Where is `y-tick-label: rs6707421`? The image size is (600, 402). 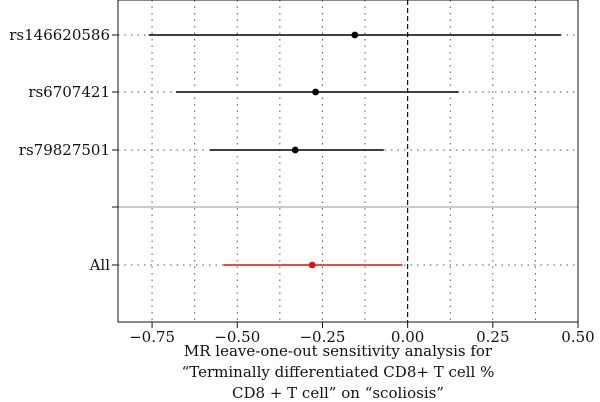 y-tick-label: rs6707421 is located at coordinates (69, 92).